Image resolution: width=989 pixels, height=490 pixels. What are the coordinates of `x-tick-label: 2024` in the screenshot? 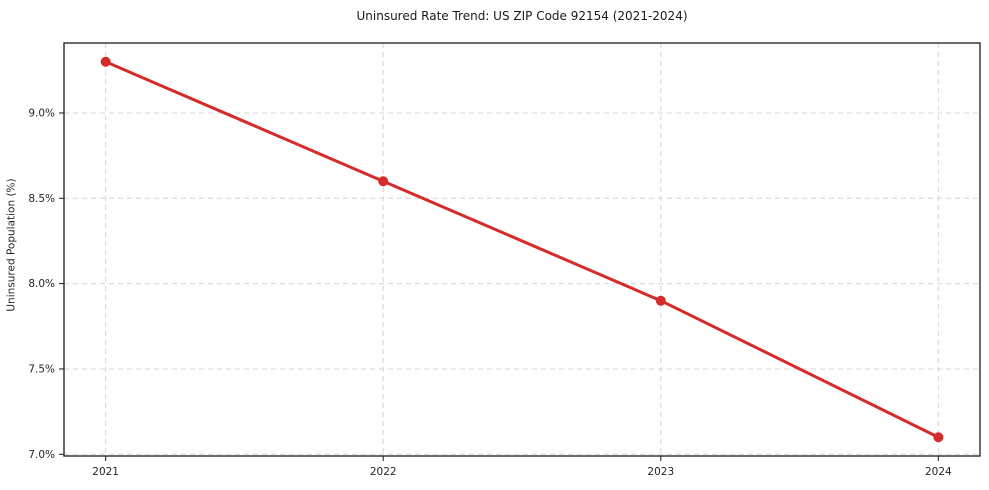 It's located at (938, 472).